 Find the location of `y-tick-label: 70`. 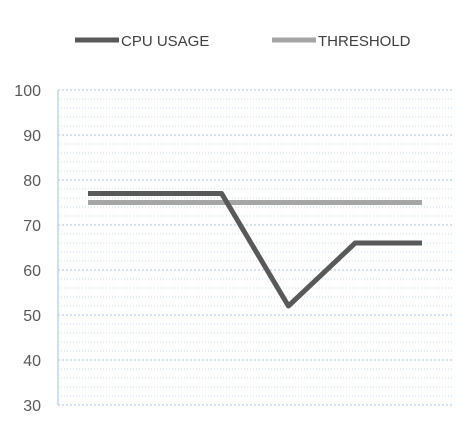

y-tick-label: 70 is located at coordinates (32, 226).